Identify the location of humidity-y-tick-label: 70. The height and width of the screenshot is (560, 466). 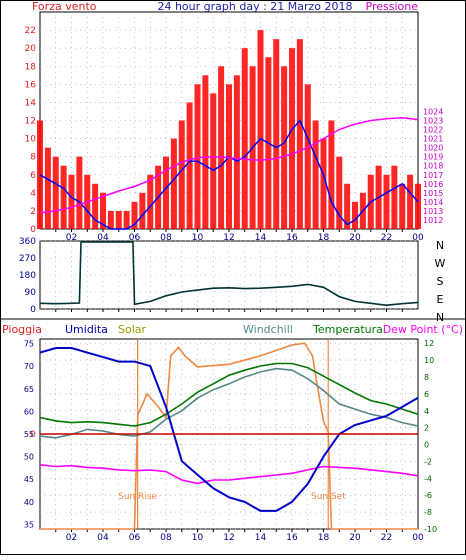
(29, 366).